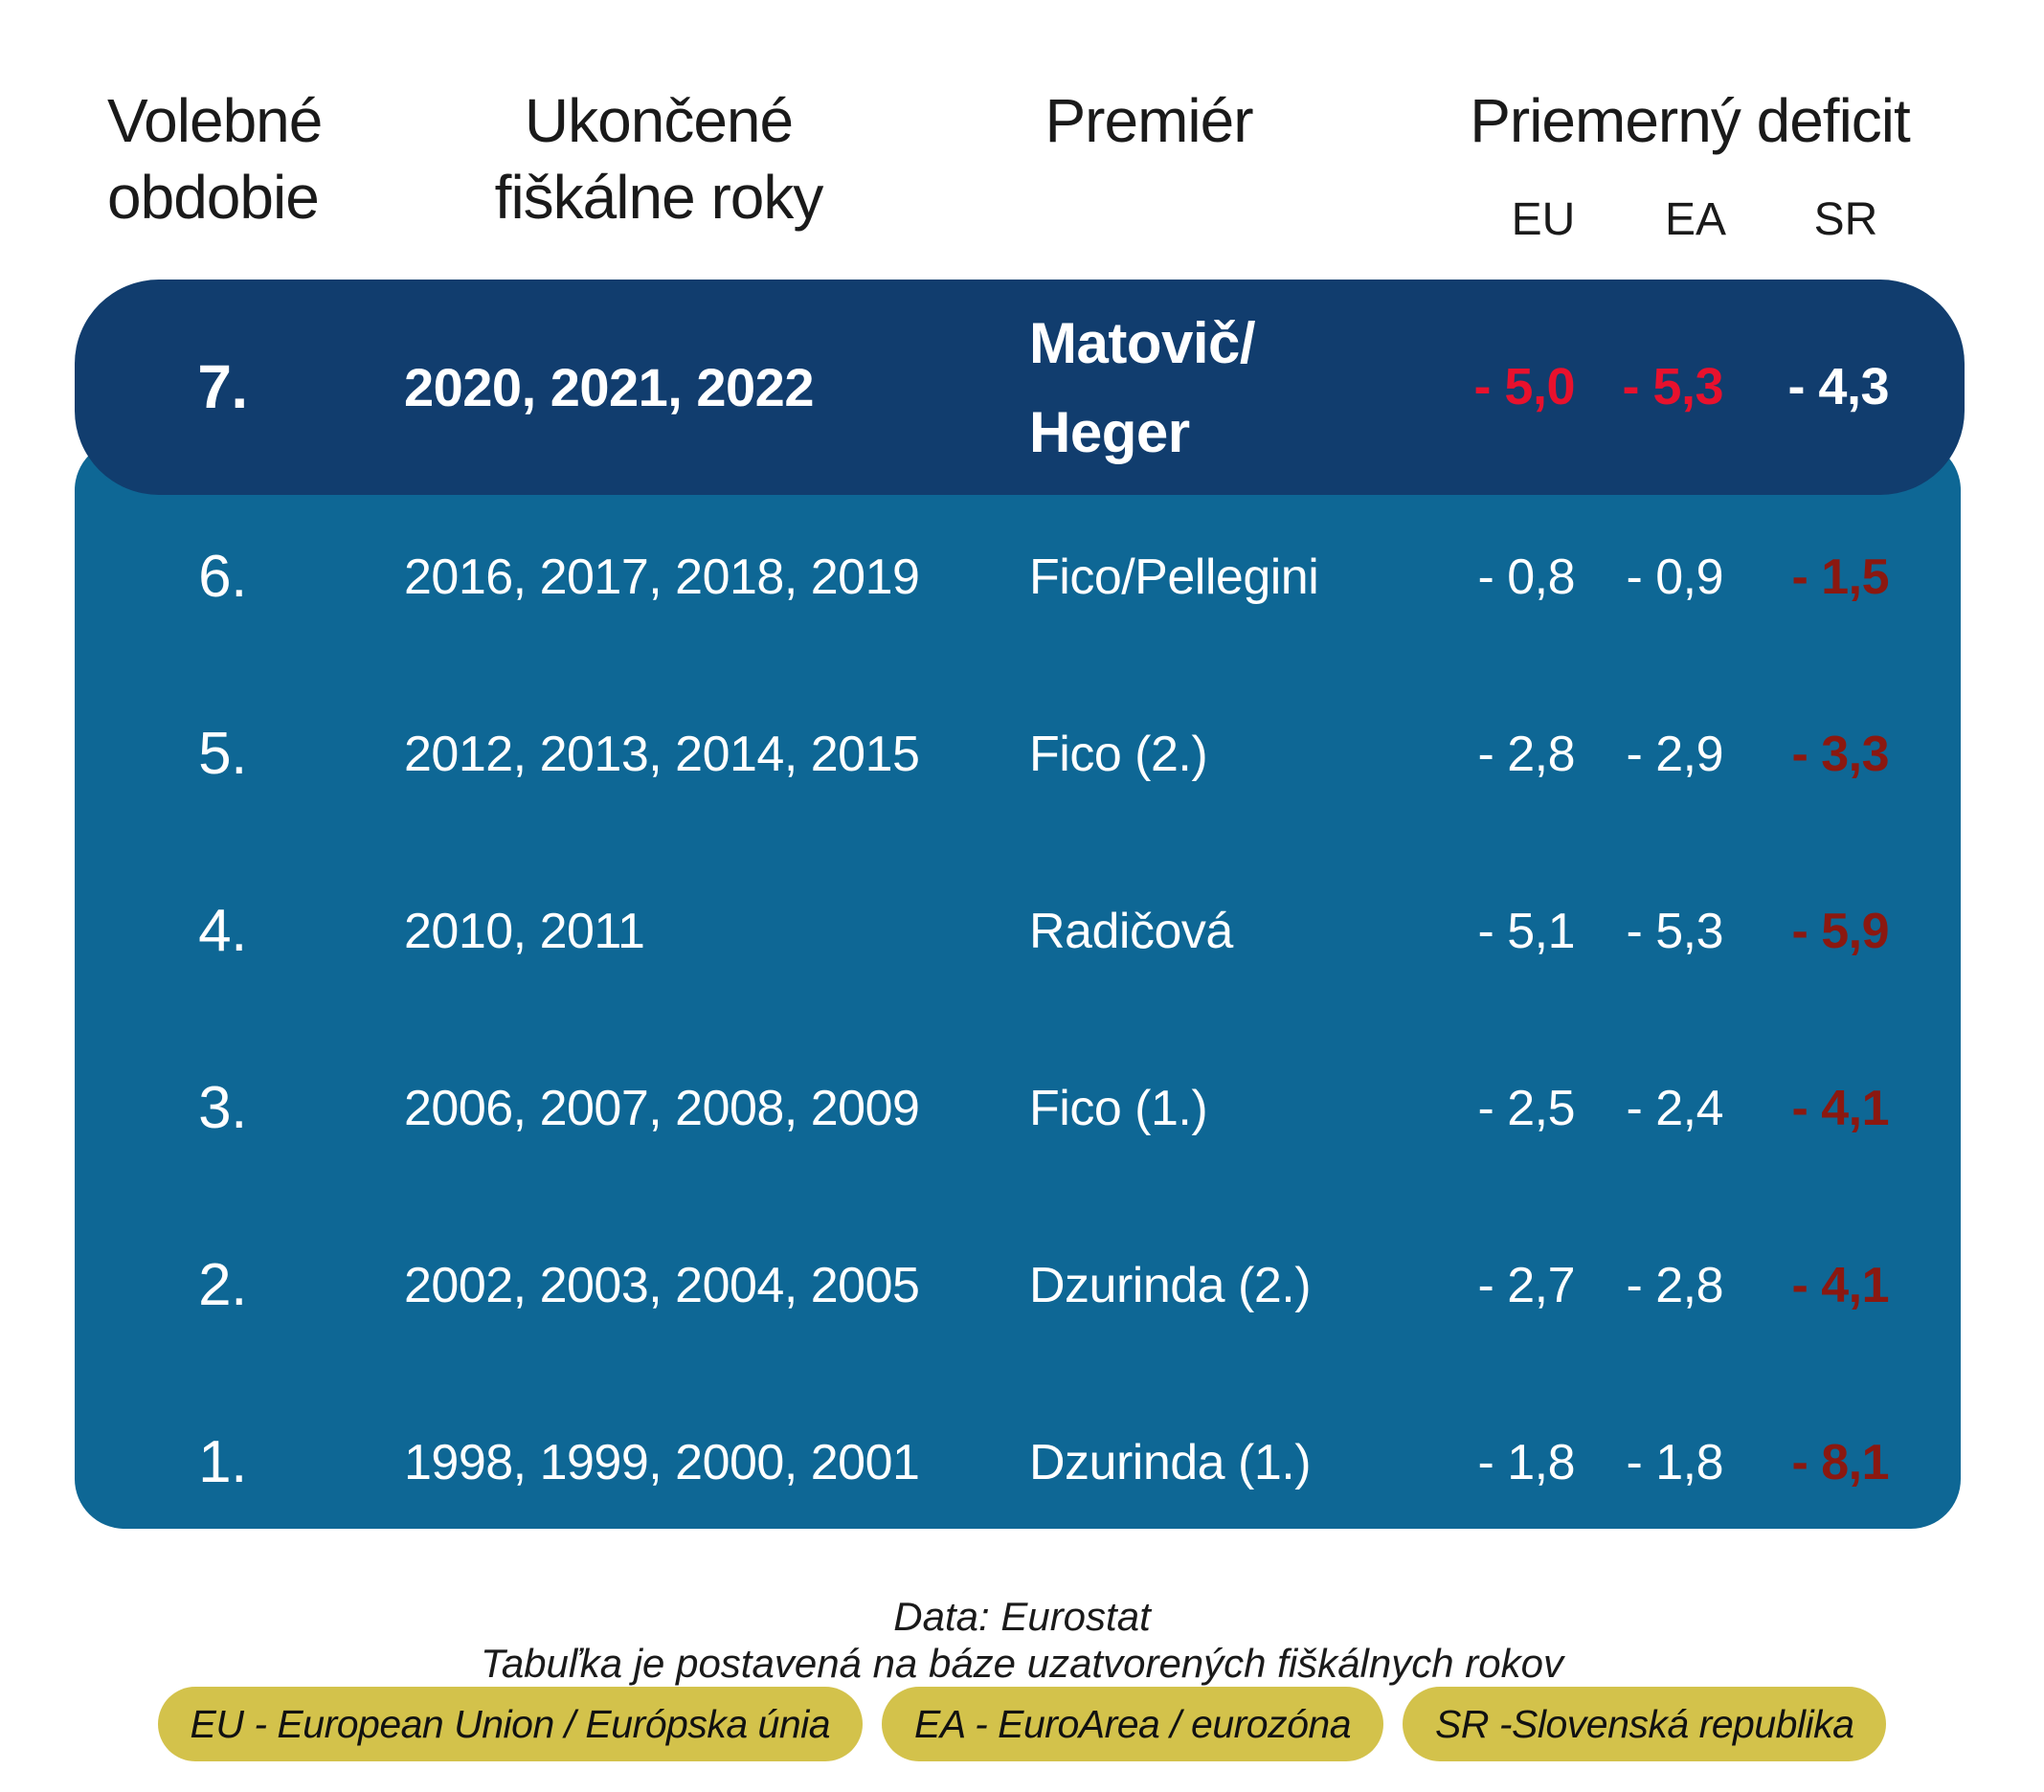  What do you see at coordinates (662, 755) in the screenshot?
I see `years-cell: 2012, 2013, 2014, 2015` at bounding box center [662, 755].